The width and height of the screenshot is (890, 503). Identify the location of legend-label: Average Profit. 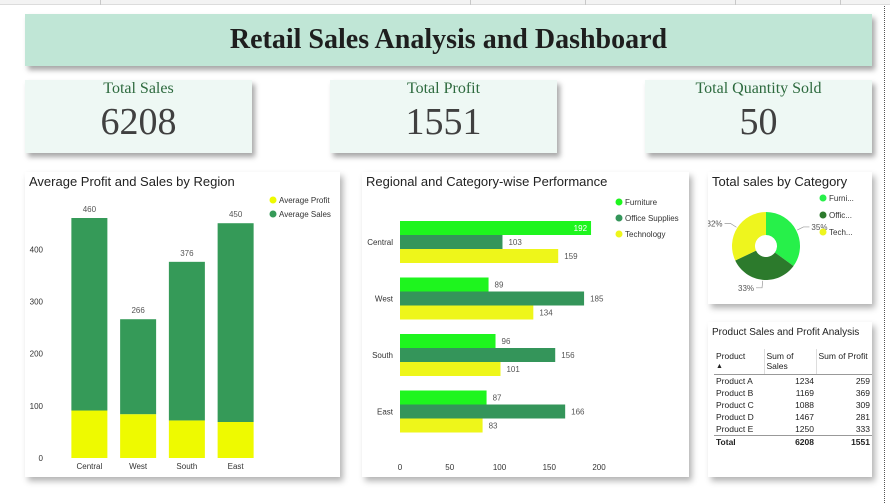
(304, 200).